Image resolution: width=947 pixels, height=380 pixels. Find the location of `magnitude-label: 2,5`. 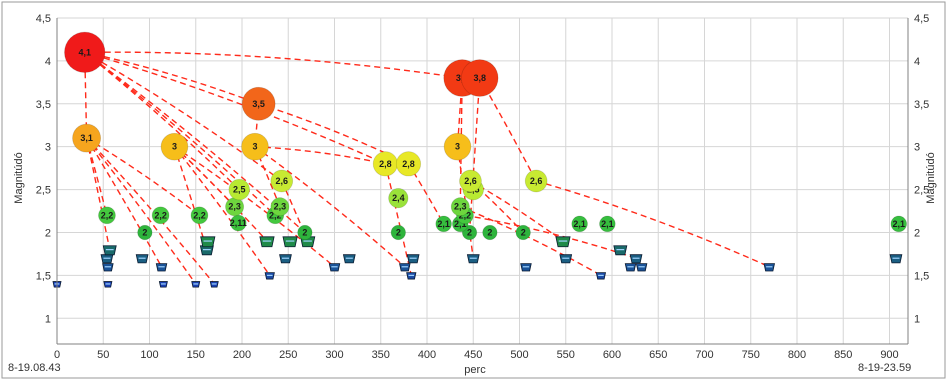

magnitude-label: 2,5 is located at coordinates (239, 190).